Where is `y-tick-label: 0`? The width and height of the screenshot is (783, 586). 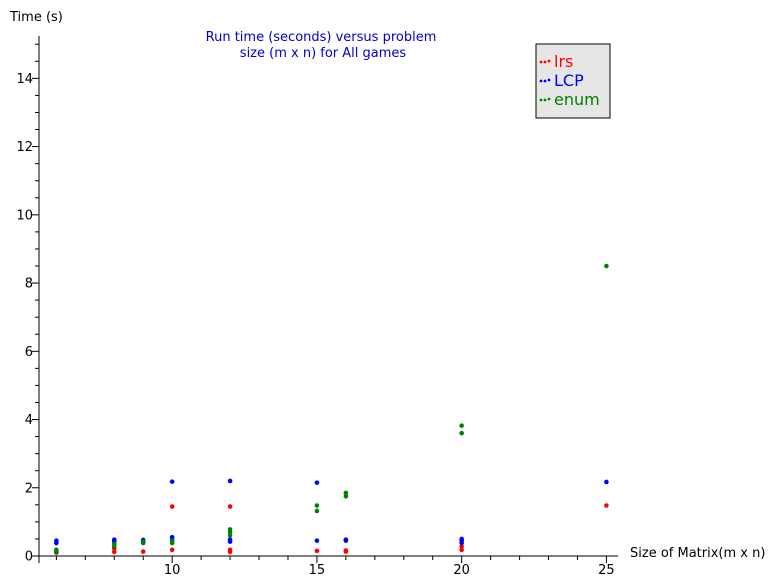
y-tick-label: 0 is located at coordinates (29, 557).